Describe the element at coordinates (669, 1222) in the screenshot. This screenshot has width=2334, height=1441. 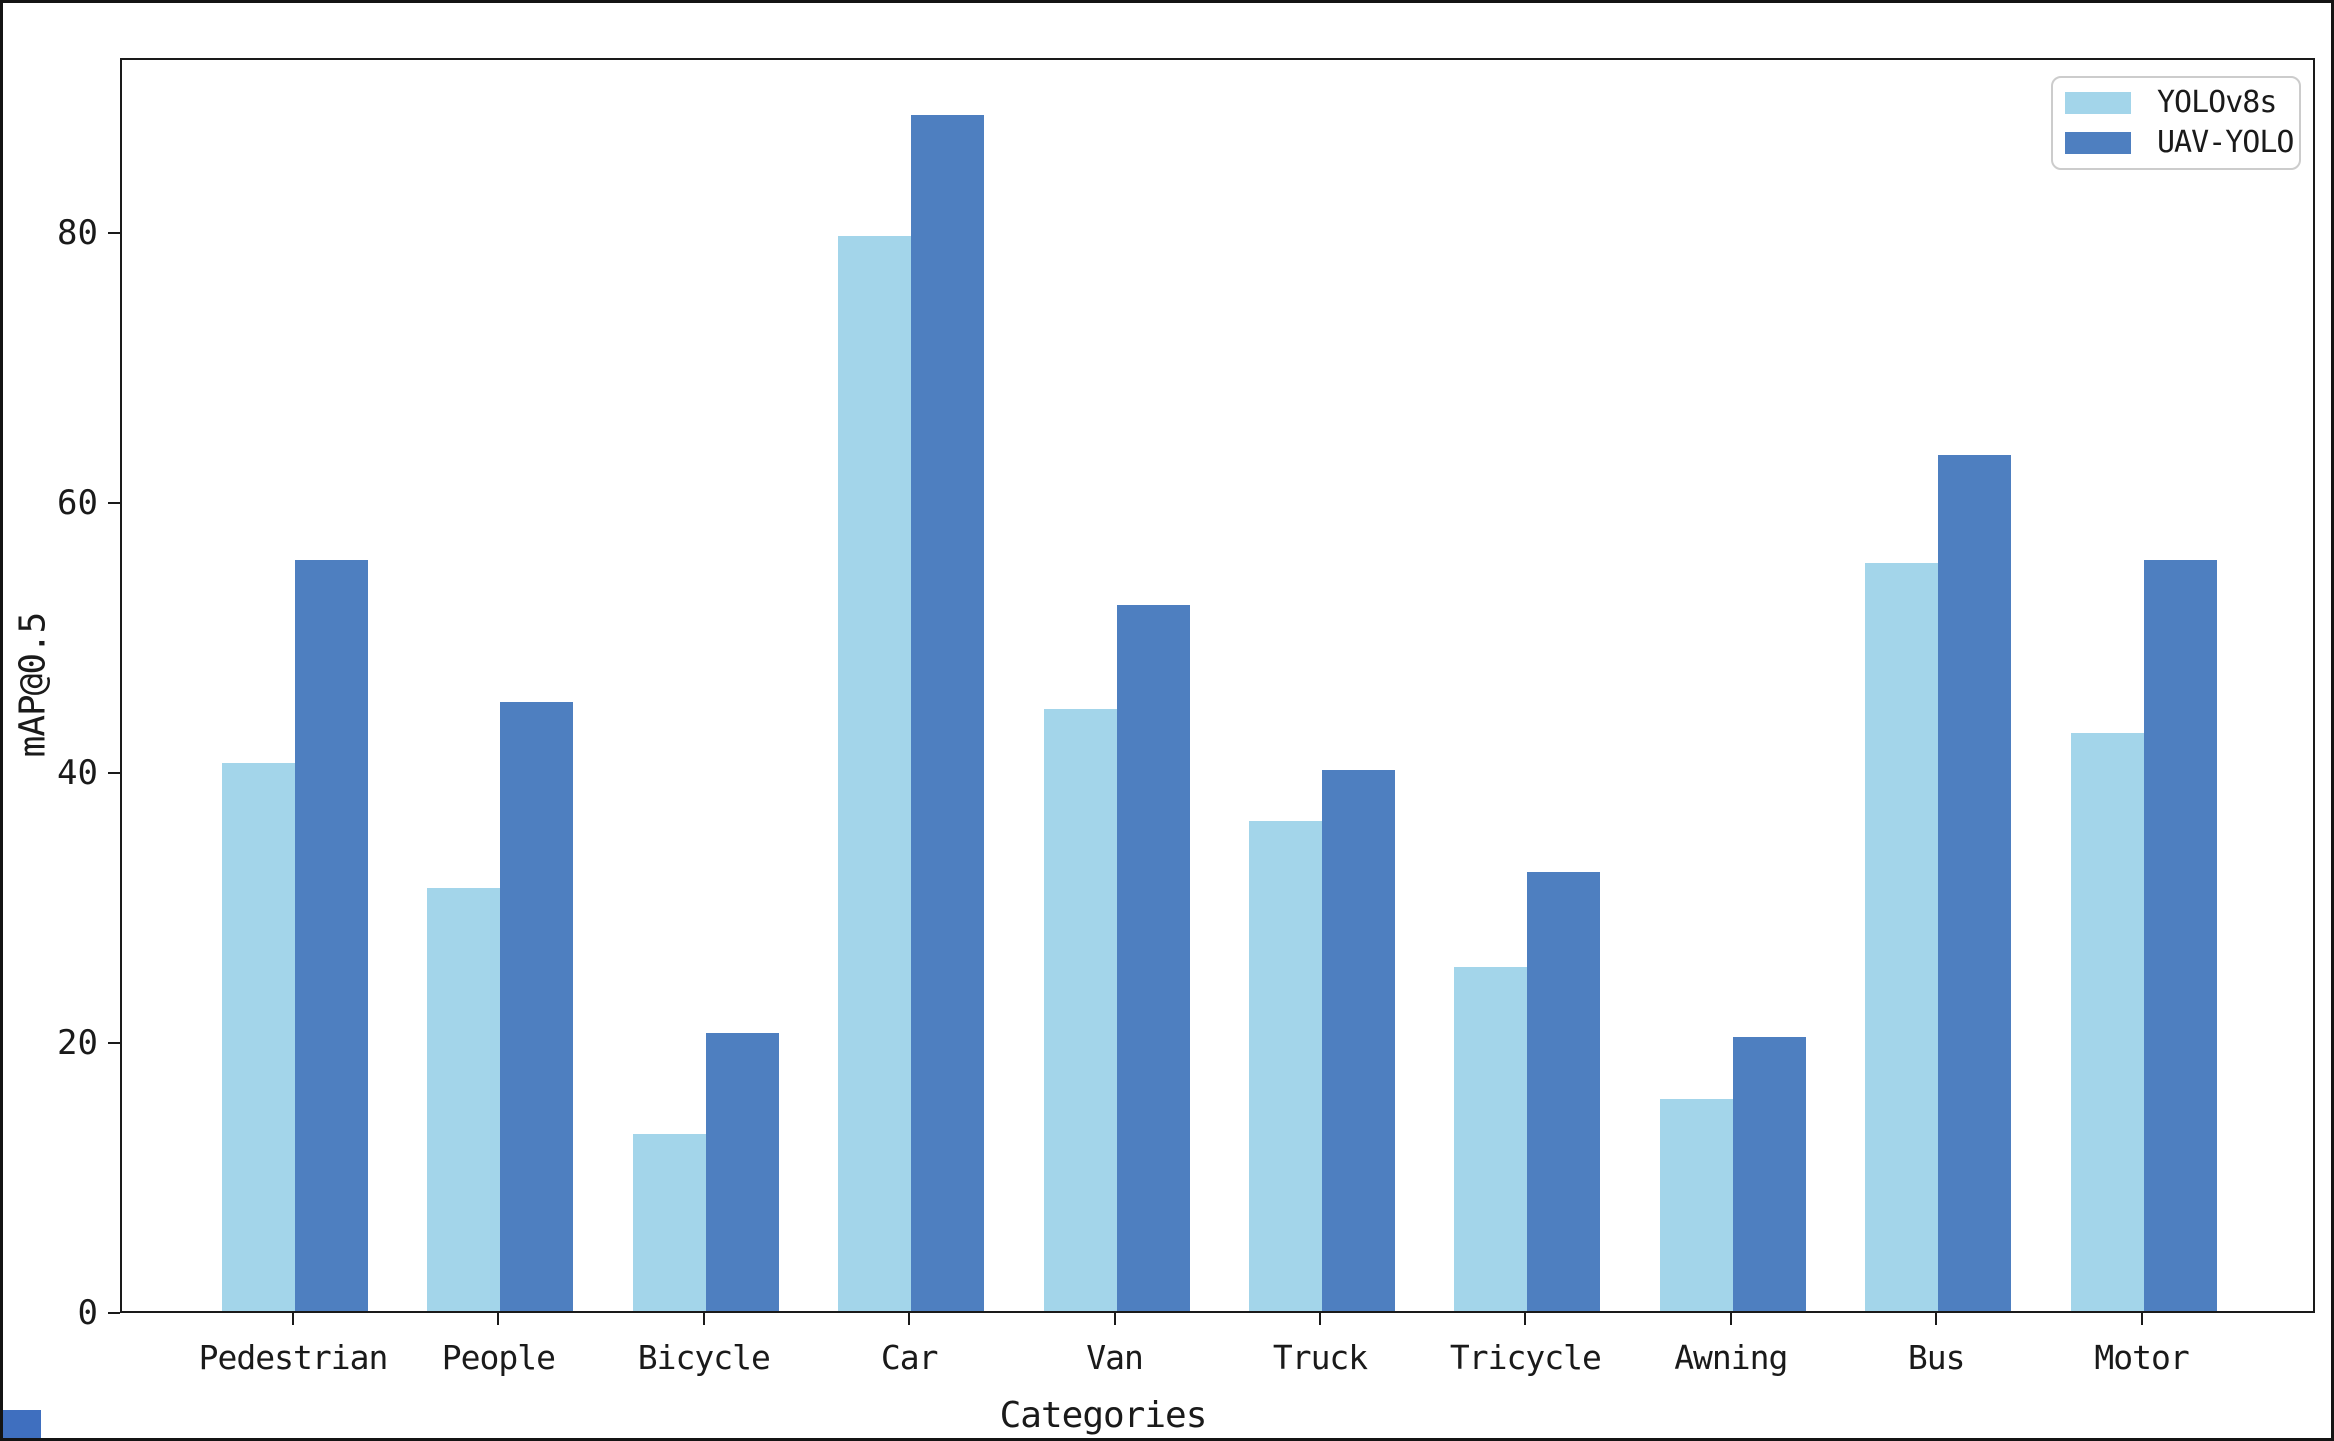
I see `bar-yolov8s-bicycle` at that location.